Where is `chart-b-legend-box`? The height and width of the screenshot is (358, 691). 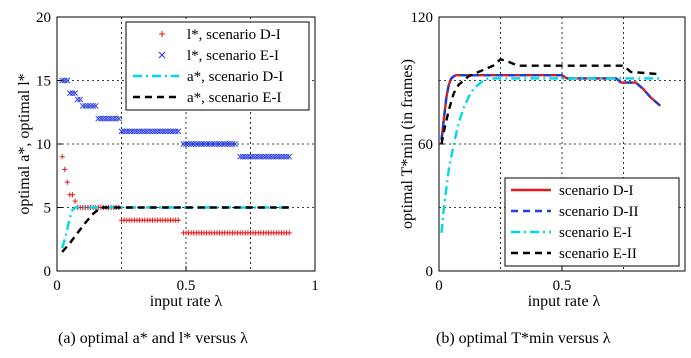
chart-b-legend-box is located at coordinates (592, 222).